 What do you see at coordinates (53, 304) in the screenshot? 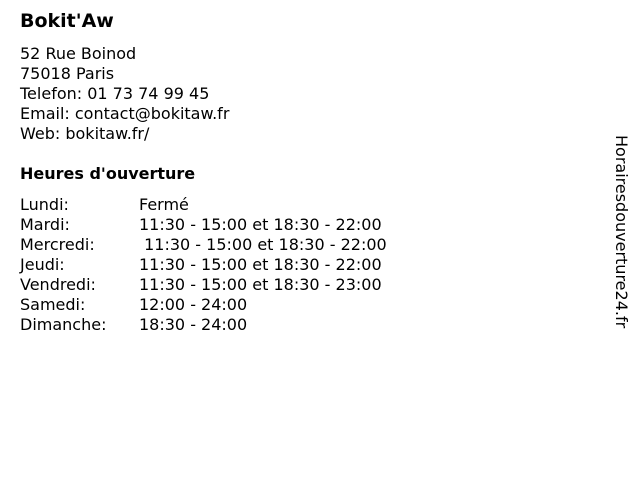
I see `day: Samedi:` at bounding box center [53, 304].